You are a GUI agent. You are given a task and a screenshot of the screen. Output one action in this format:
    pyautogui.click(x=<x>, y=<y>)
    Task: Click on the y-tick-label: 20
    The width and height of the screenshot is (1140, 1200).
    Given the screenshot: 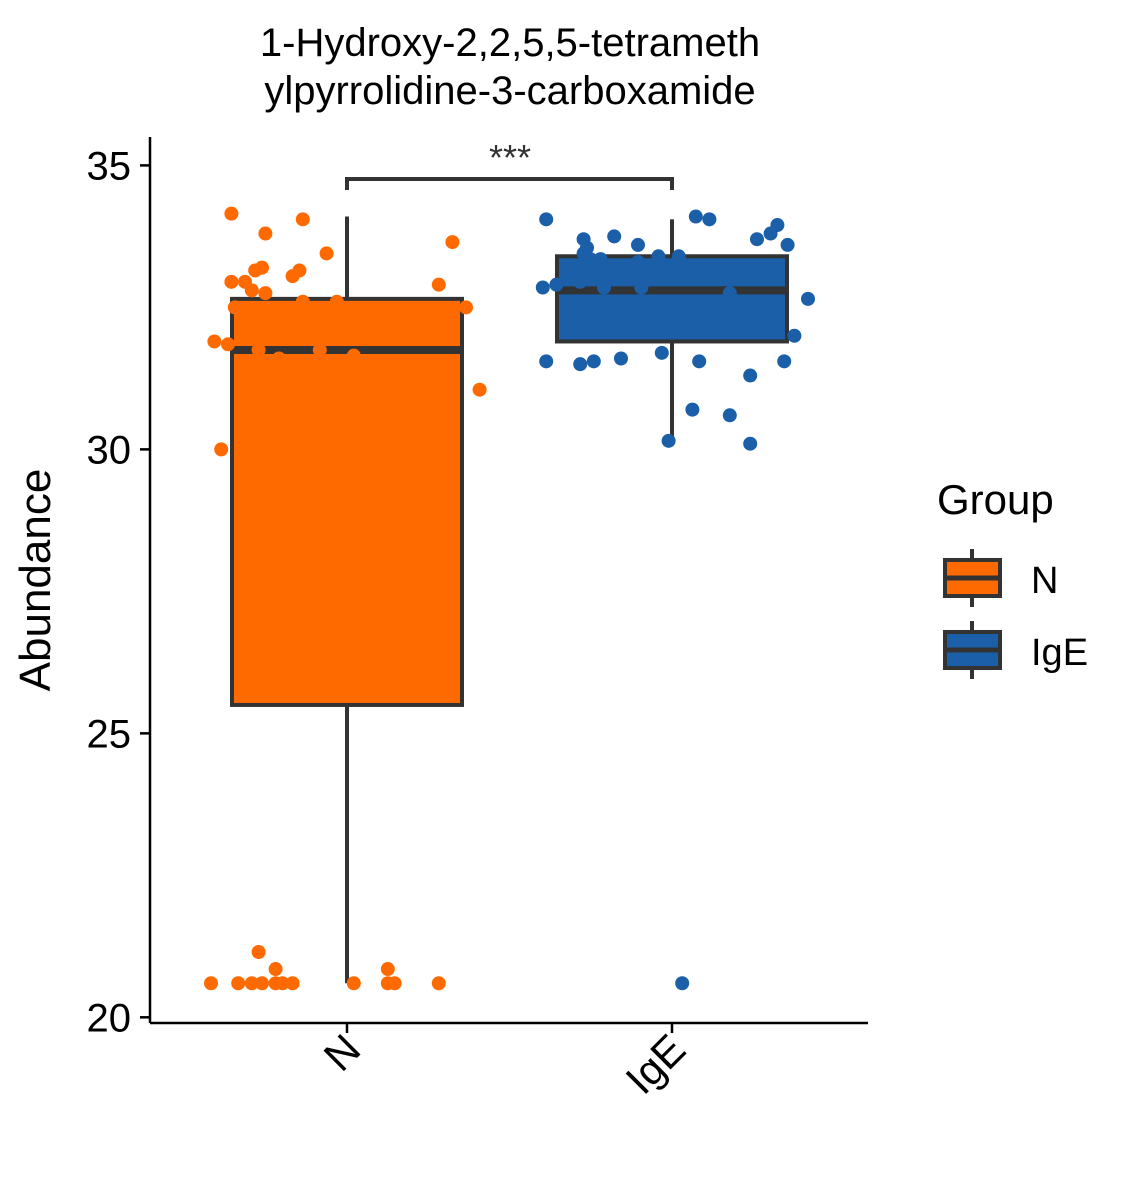 What is the action you would take?
    pyautogui.click(x=109, y=1018)
    